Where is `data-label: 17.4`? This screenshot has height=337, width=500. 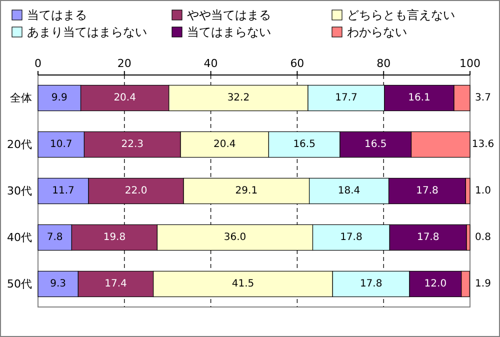
data-label: 17.4 is located at coordinates (115, 284).